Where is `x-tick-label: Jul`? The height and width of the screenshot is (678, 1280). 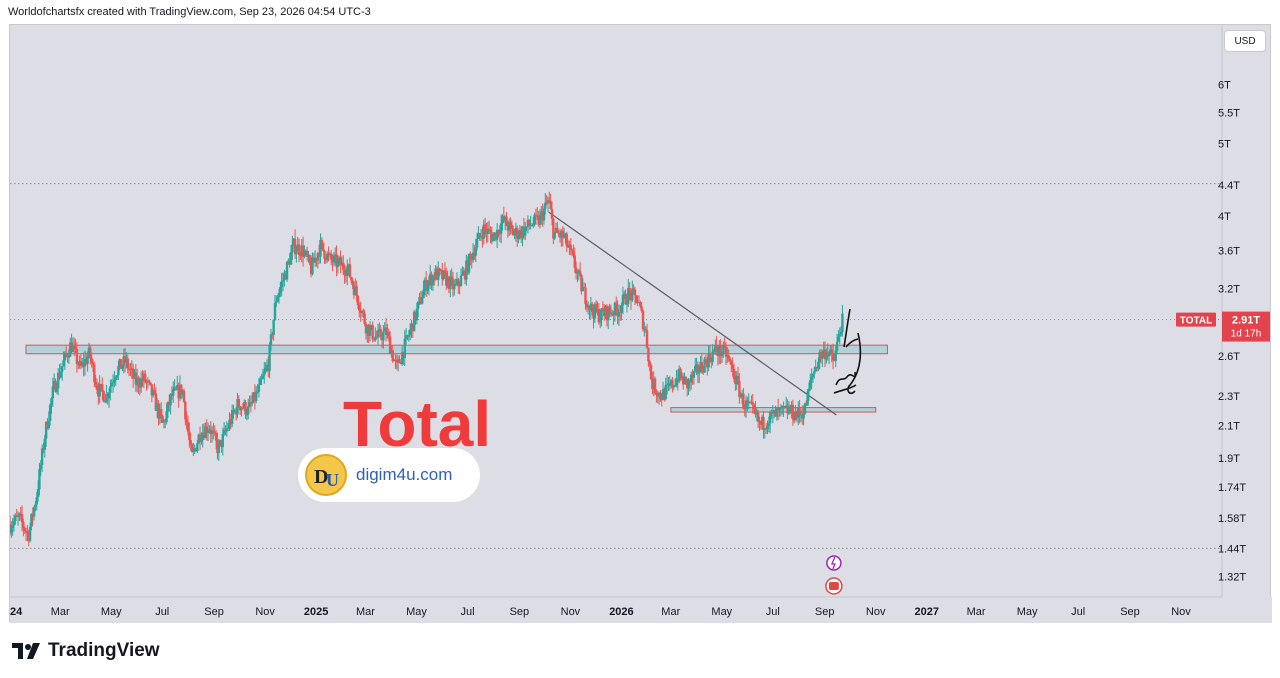 x-tick-label: Jul is located at coordinates (468, 612).